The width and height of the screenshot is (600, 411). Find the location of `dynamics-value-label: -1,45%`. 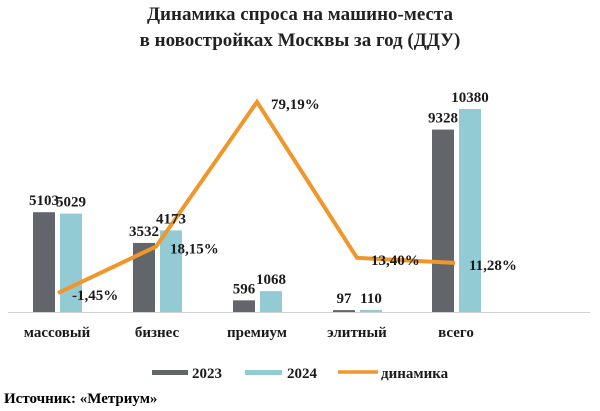

dynamics-value-label: -1,45% is located at coordinates (95, 296).